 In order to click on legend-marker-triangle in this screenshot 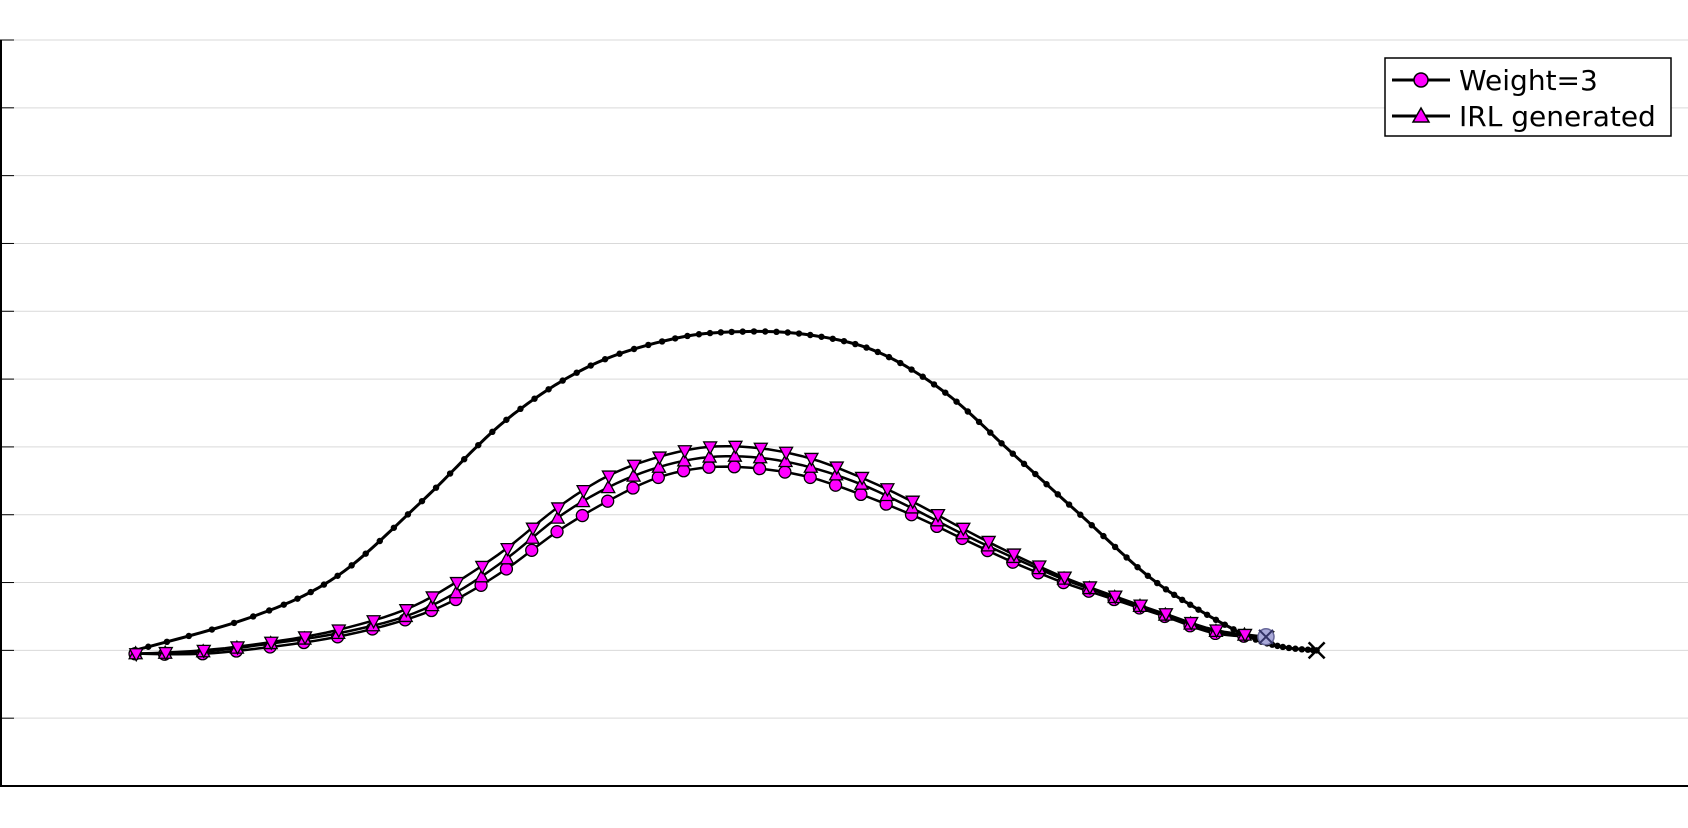, I will do `click(1421, 114)`.